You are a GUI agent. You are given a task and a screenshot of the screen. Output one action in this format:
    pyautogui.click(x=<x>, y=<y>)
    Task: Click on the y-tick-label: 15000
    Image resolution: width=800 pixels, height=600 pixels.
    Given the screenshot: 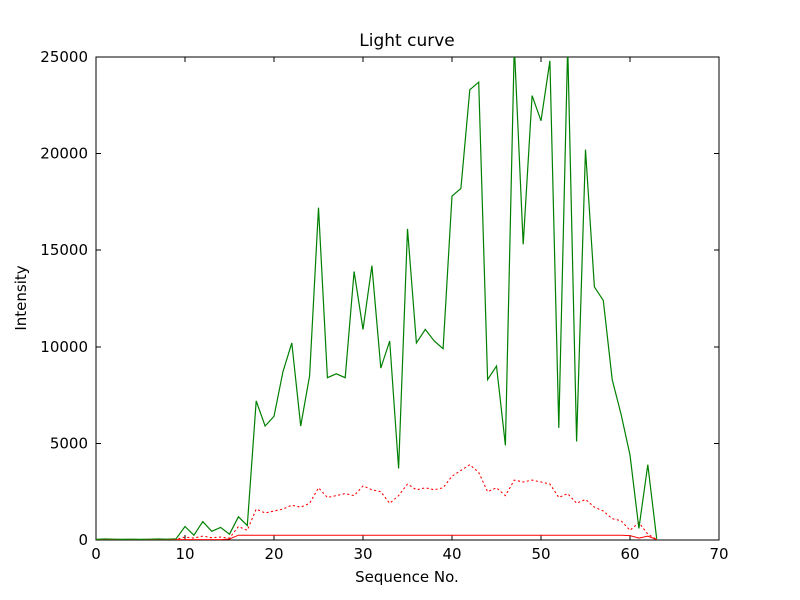 What is the action you would take?
    pyautogui.click(x=64, y=250)
    